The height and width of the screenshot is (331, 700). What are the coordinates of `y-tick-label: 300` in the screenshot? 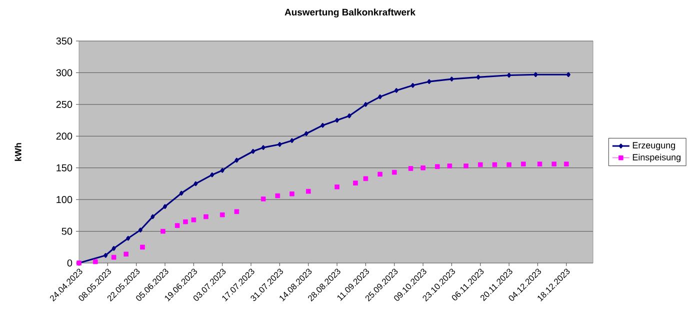 It's located at (64, 72).